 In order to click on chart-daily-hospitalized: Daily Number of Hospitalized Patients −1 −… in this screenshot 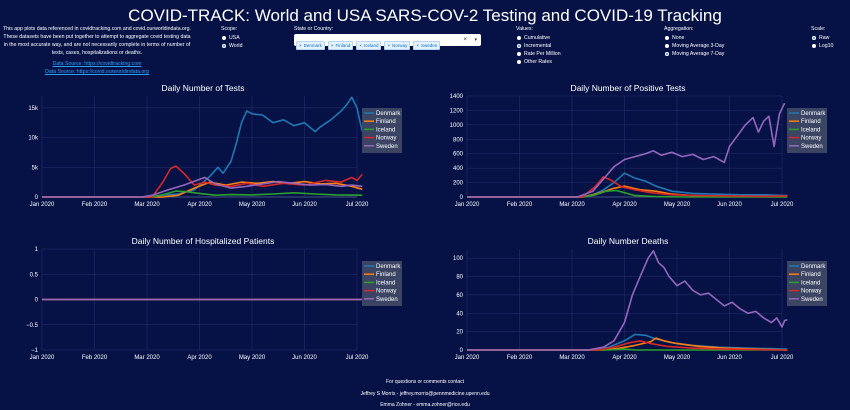, I will do `click(214, 298)`.